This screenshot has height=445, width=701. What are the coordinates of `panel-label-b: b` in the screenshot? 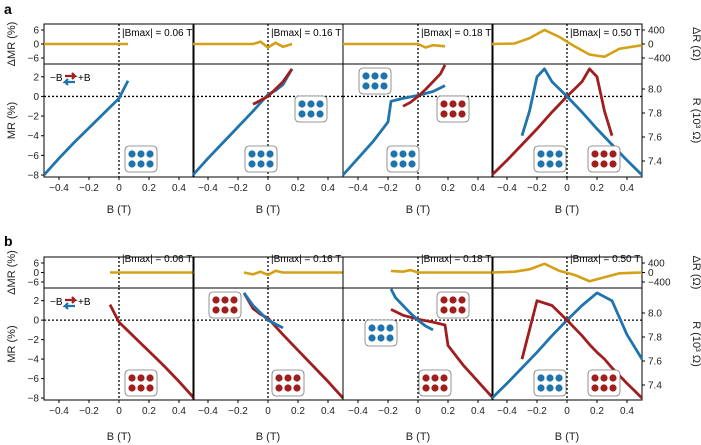 It's located at (8, 241).